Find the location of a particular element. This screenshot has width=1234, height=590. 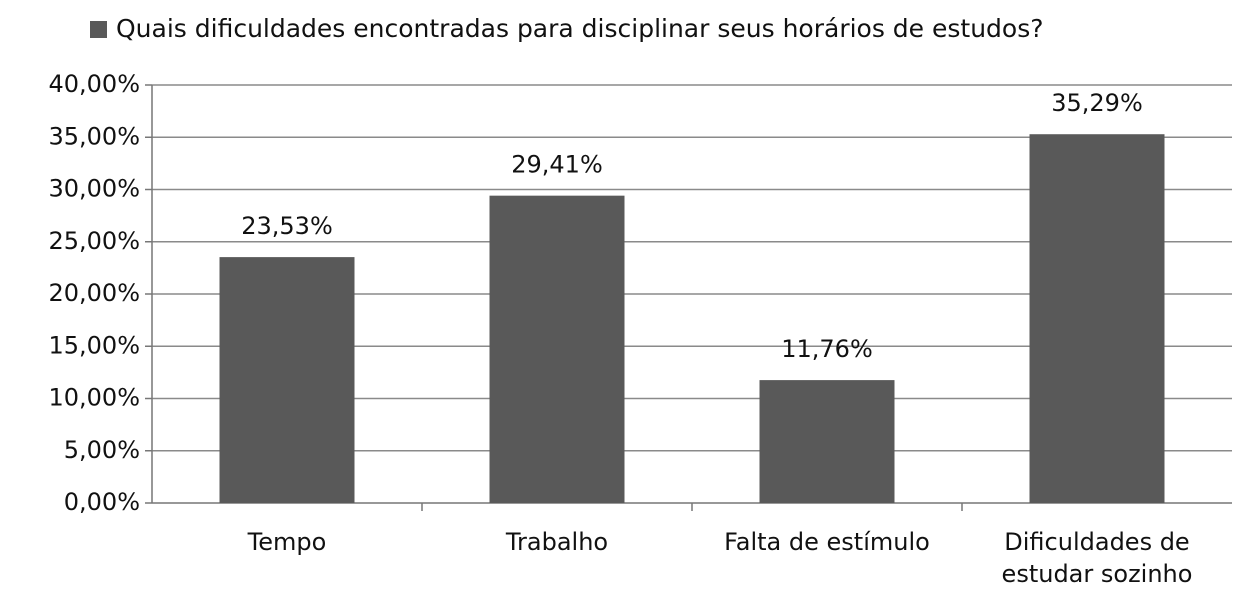

x-tick-label: Falta de estímulo is located at coordinates (827, 542).